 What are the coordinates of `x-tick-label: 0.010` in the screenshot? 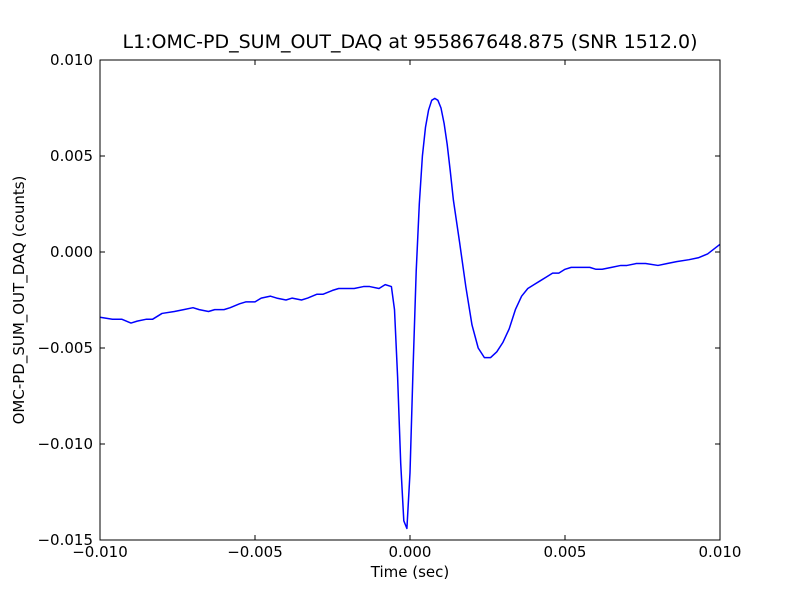 It's located at (720, 552).